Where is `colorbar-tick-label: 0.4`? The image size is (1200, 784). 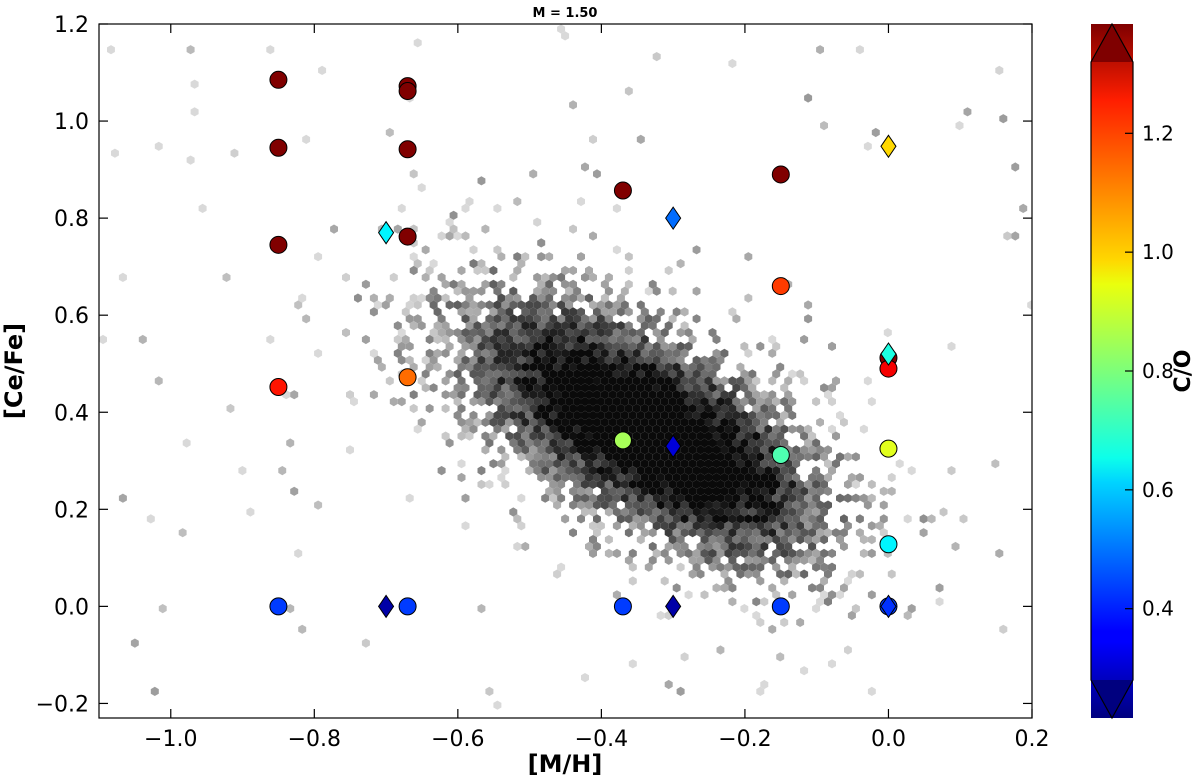
colorbar-tick-label: 0.4 is located at coordinates (1158, 609).